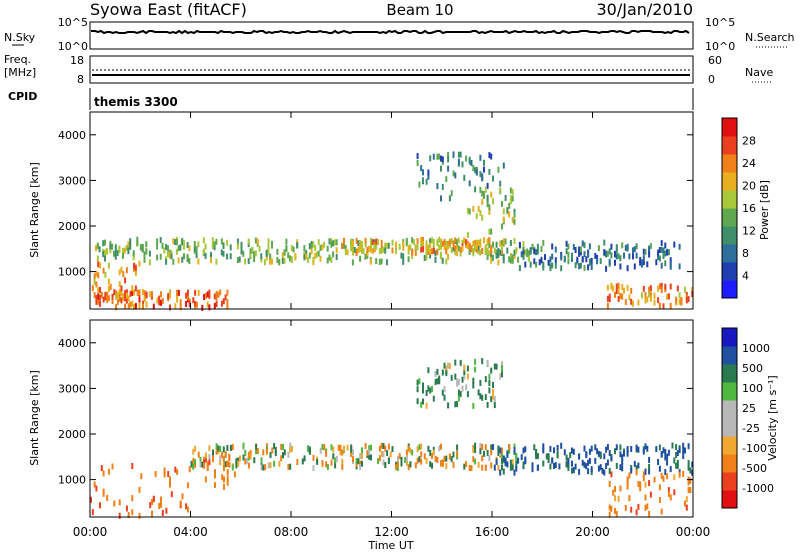  What do you see at coordinates (747, 418) in the screenshot?
I see `velocity-colorbar: 1000 500 100 25 -25 -100 -500 -1000` at bounding box center [747, 418].